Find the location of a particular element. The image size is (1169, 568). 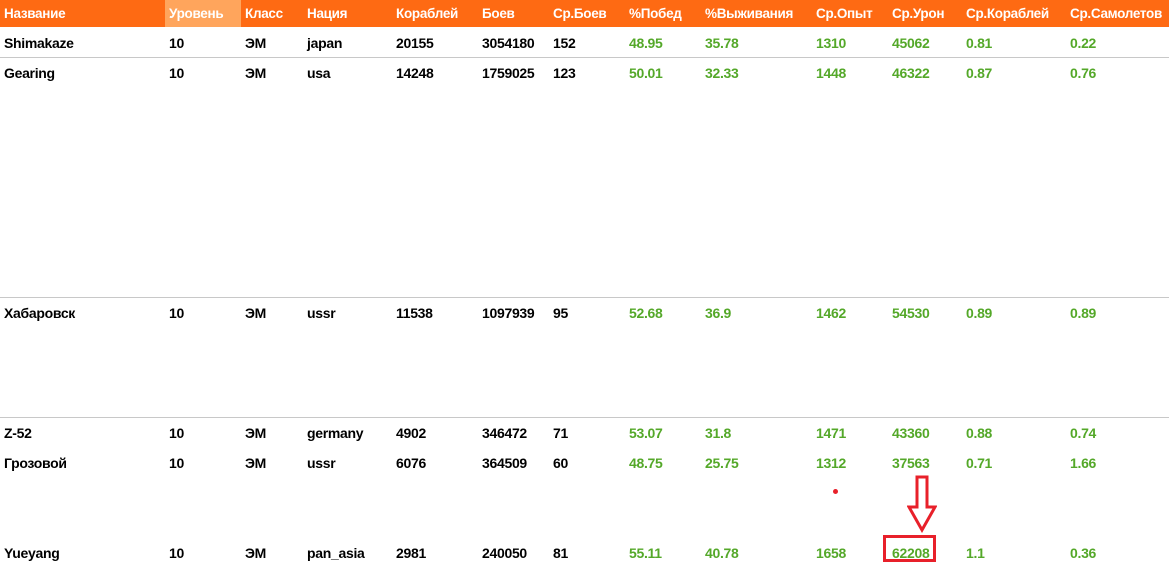

cell-ships: 4902 is located at coordinates (411, 433).